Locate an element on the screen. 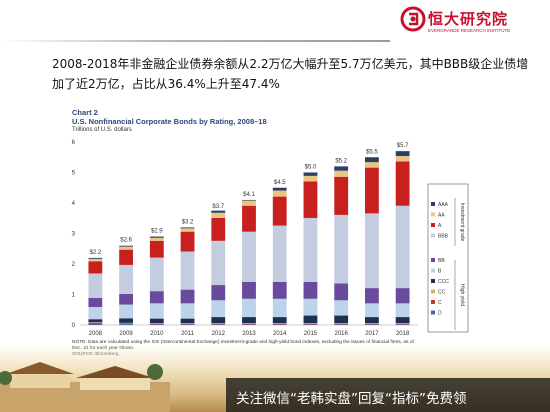 The width and height of the screenshot is (550, 412). legend-swatch-a is located at coordinates (433, 225).